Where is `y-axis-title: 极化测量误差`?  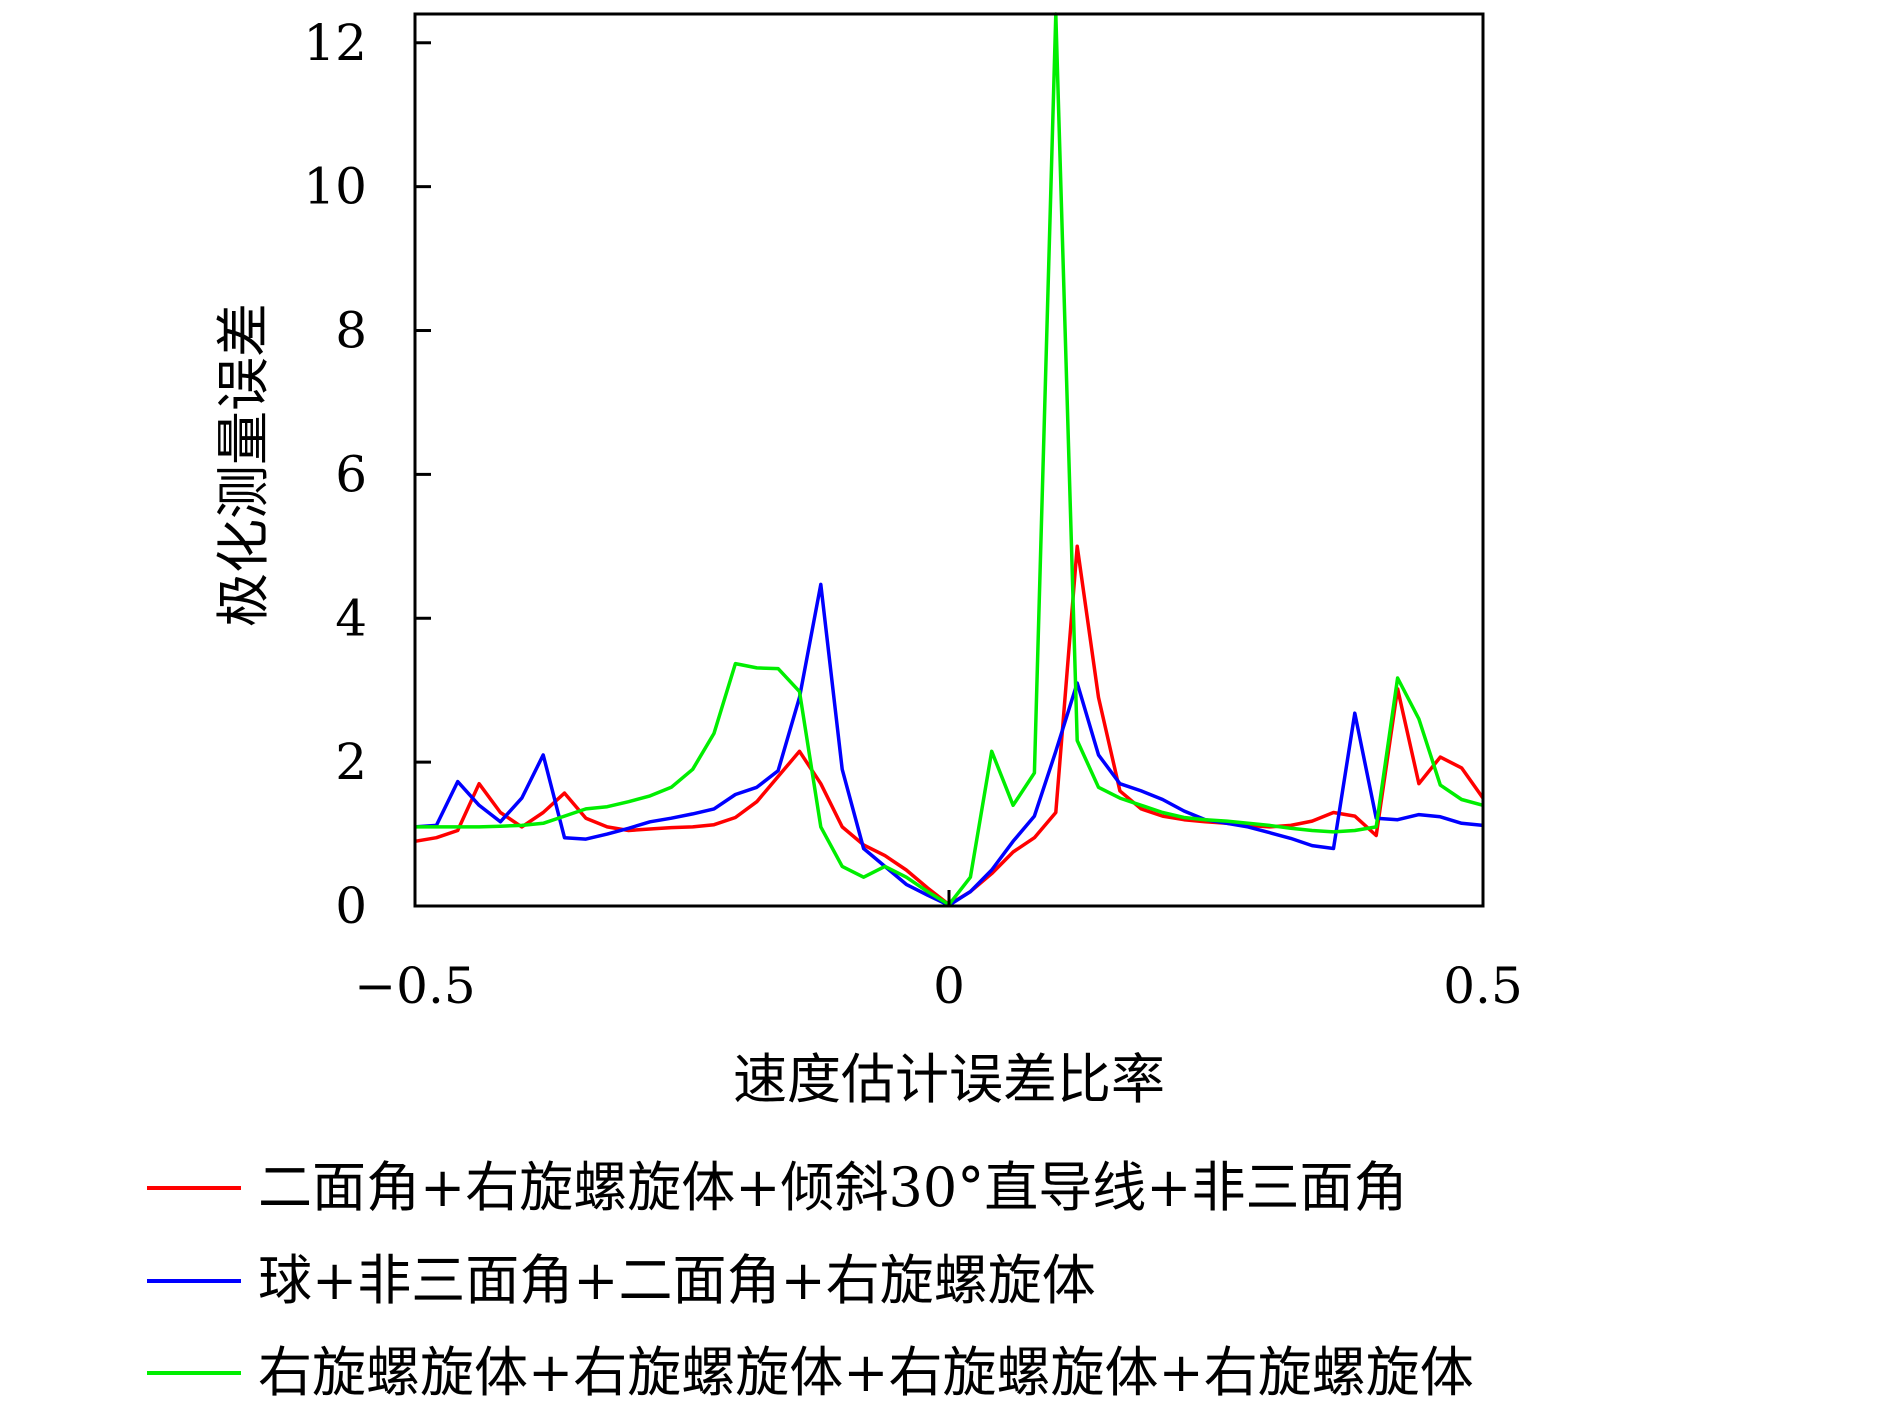 y-axis-title: 极化测量误差 is located at coordinates (243, 465).